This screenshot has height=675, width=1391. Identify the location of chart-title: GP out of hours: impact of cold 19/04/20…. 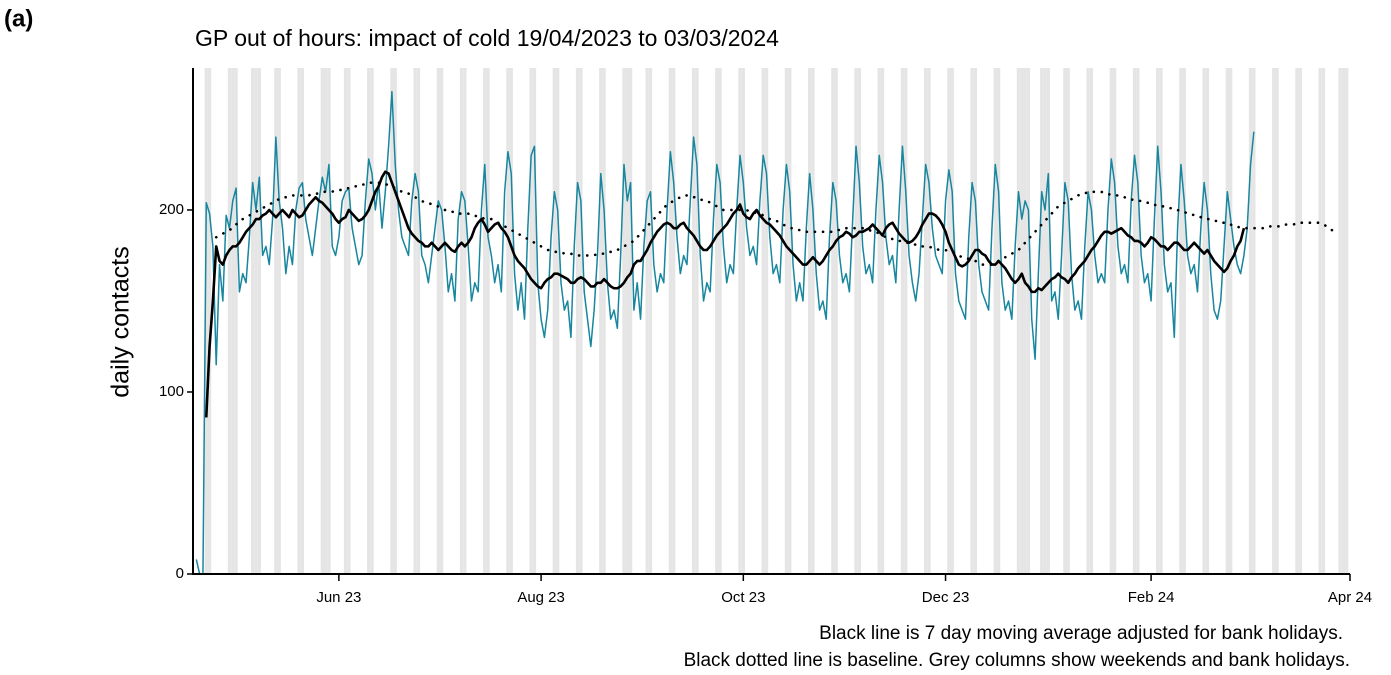
(487, 38).